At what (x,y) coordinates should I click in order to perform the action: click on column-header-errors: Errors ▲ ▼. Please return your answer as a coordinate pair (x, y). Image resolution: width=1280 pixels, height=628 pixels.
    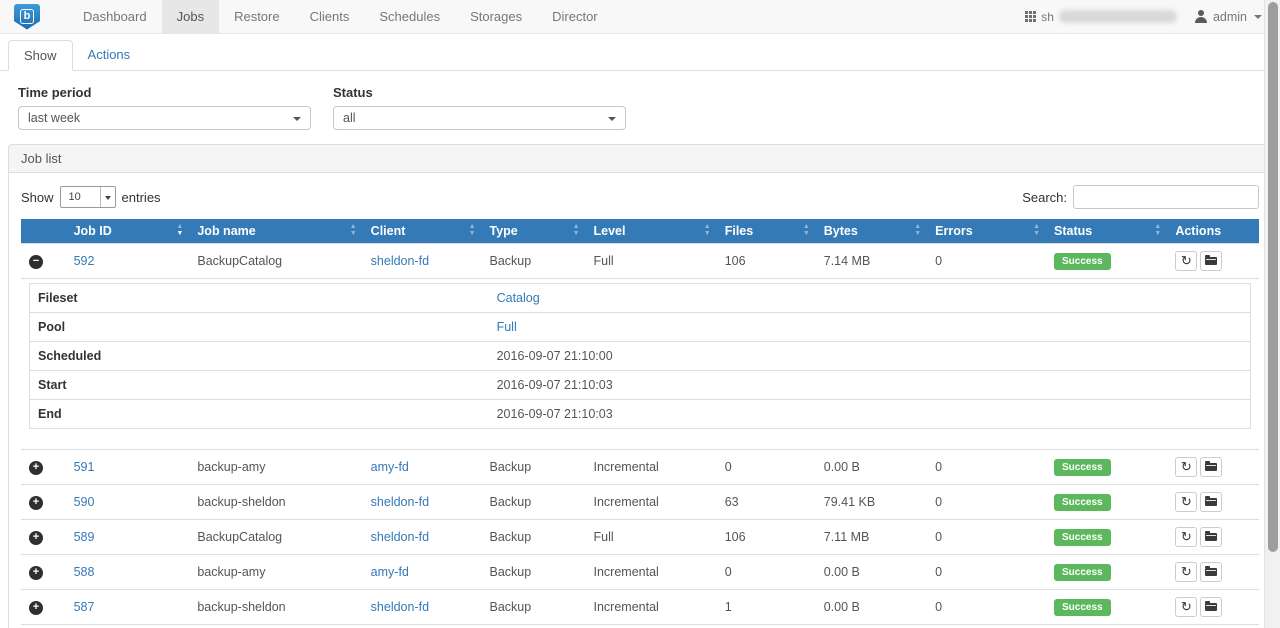
    Looking at the image, I should click on (986, 231).